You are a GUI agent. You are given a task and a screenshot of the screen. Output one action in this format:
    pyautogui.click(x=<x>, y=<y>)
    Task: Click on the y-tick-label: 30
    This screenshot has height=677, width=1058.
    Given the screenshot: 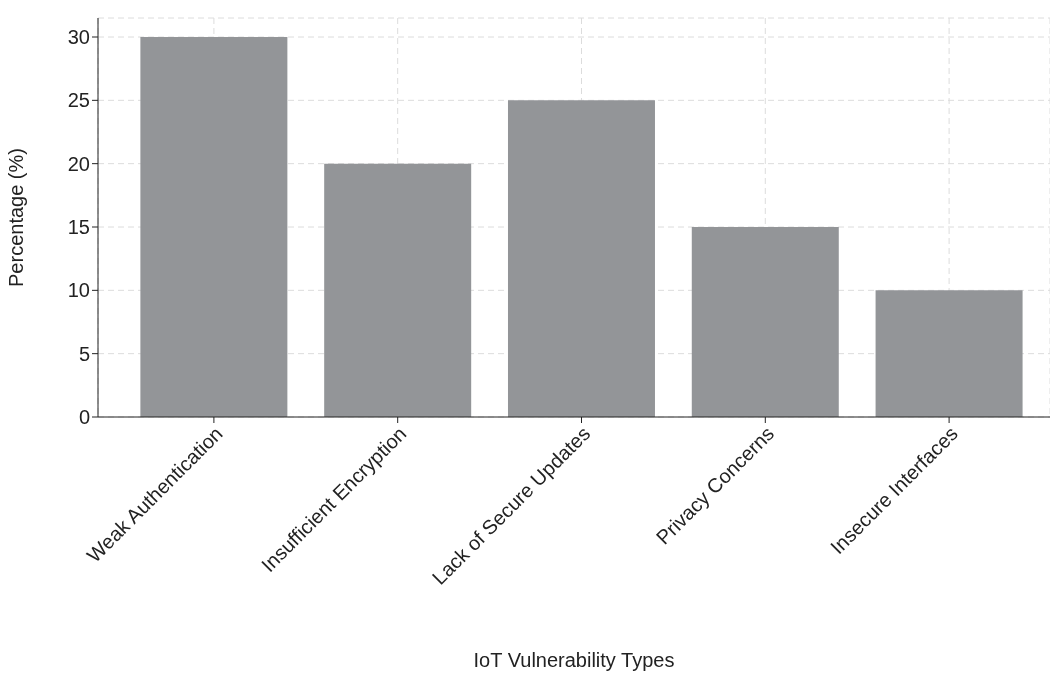 What is the action you would take?
    pyautogui.click(x=78, y=37)
    